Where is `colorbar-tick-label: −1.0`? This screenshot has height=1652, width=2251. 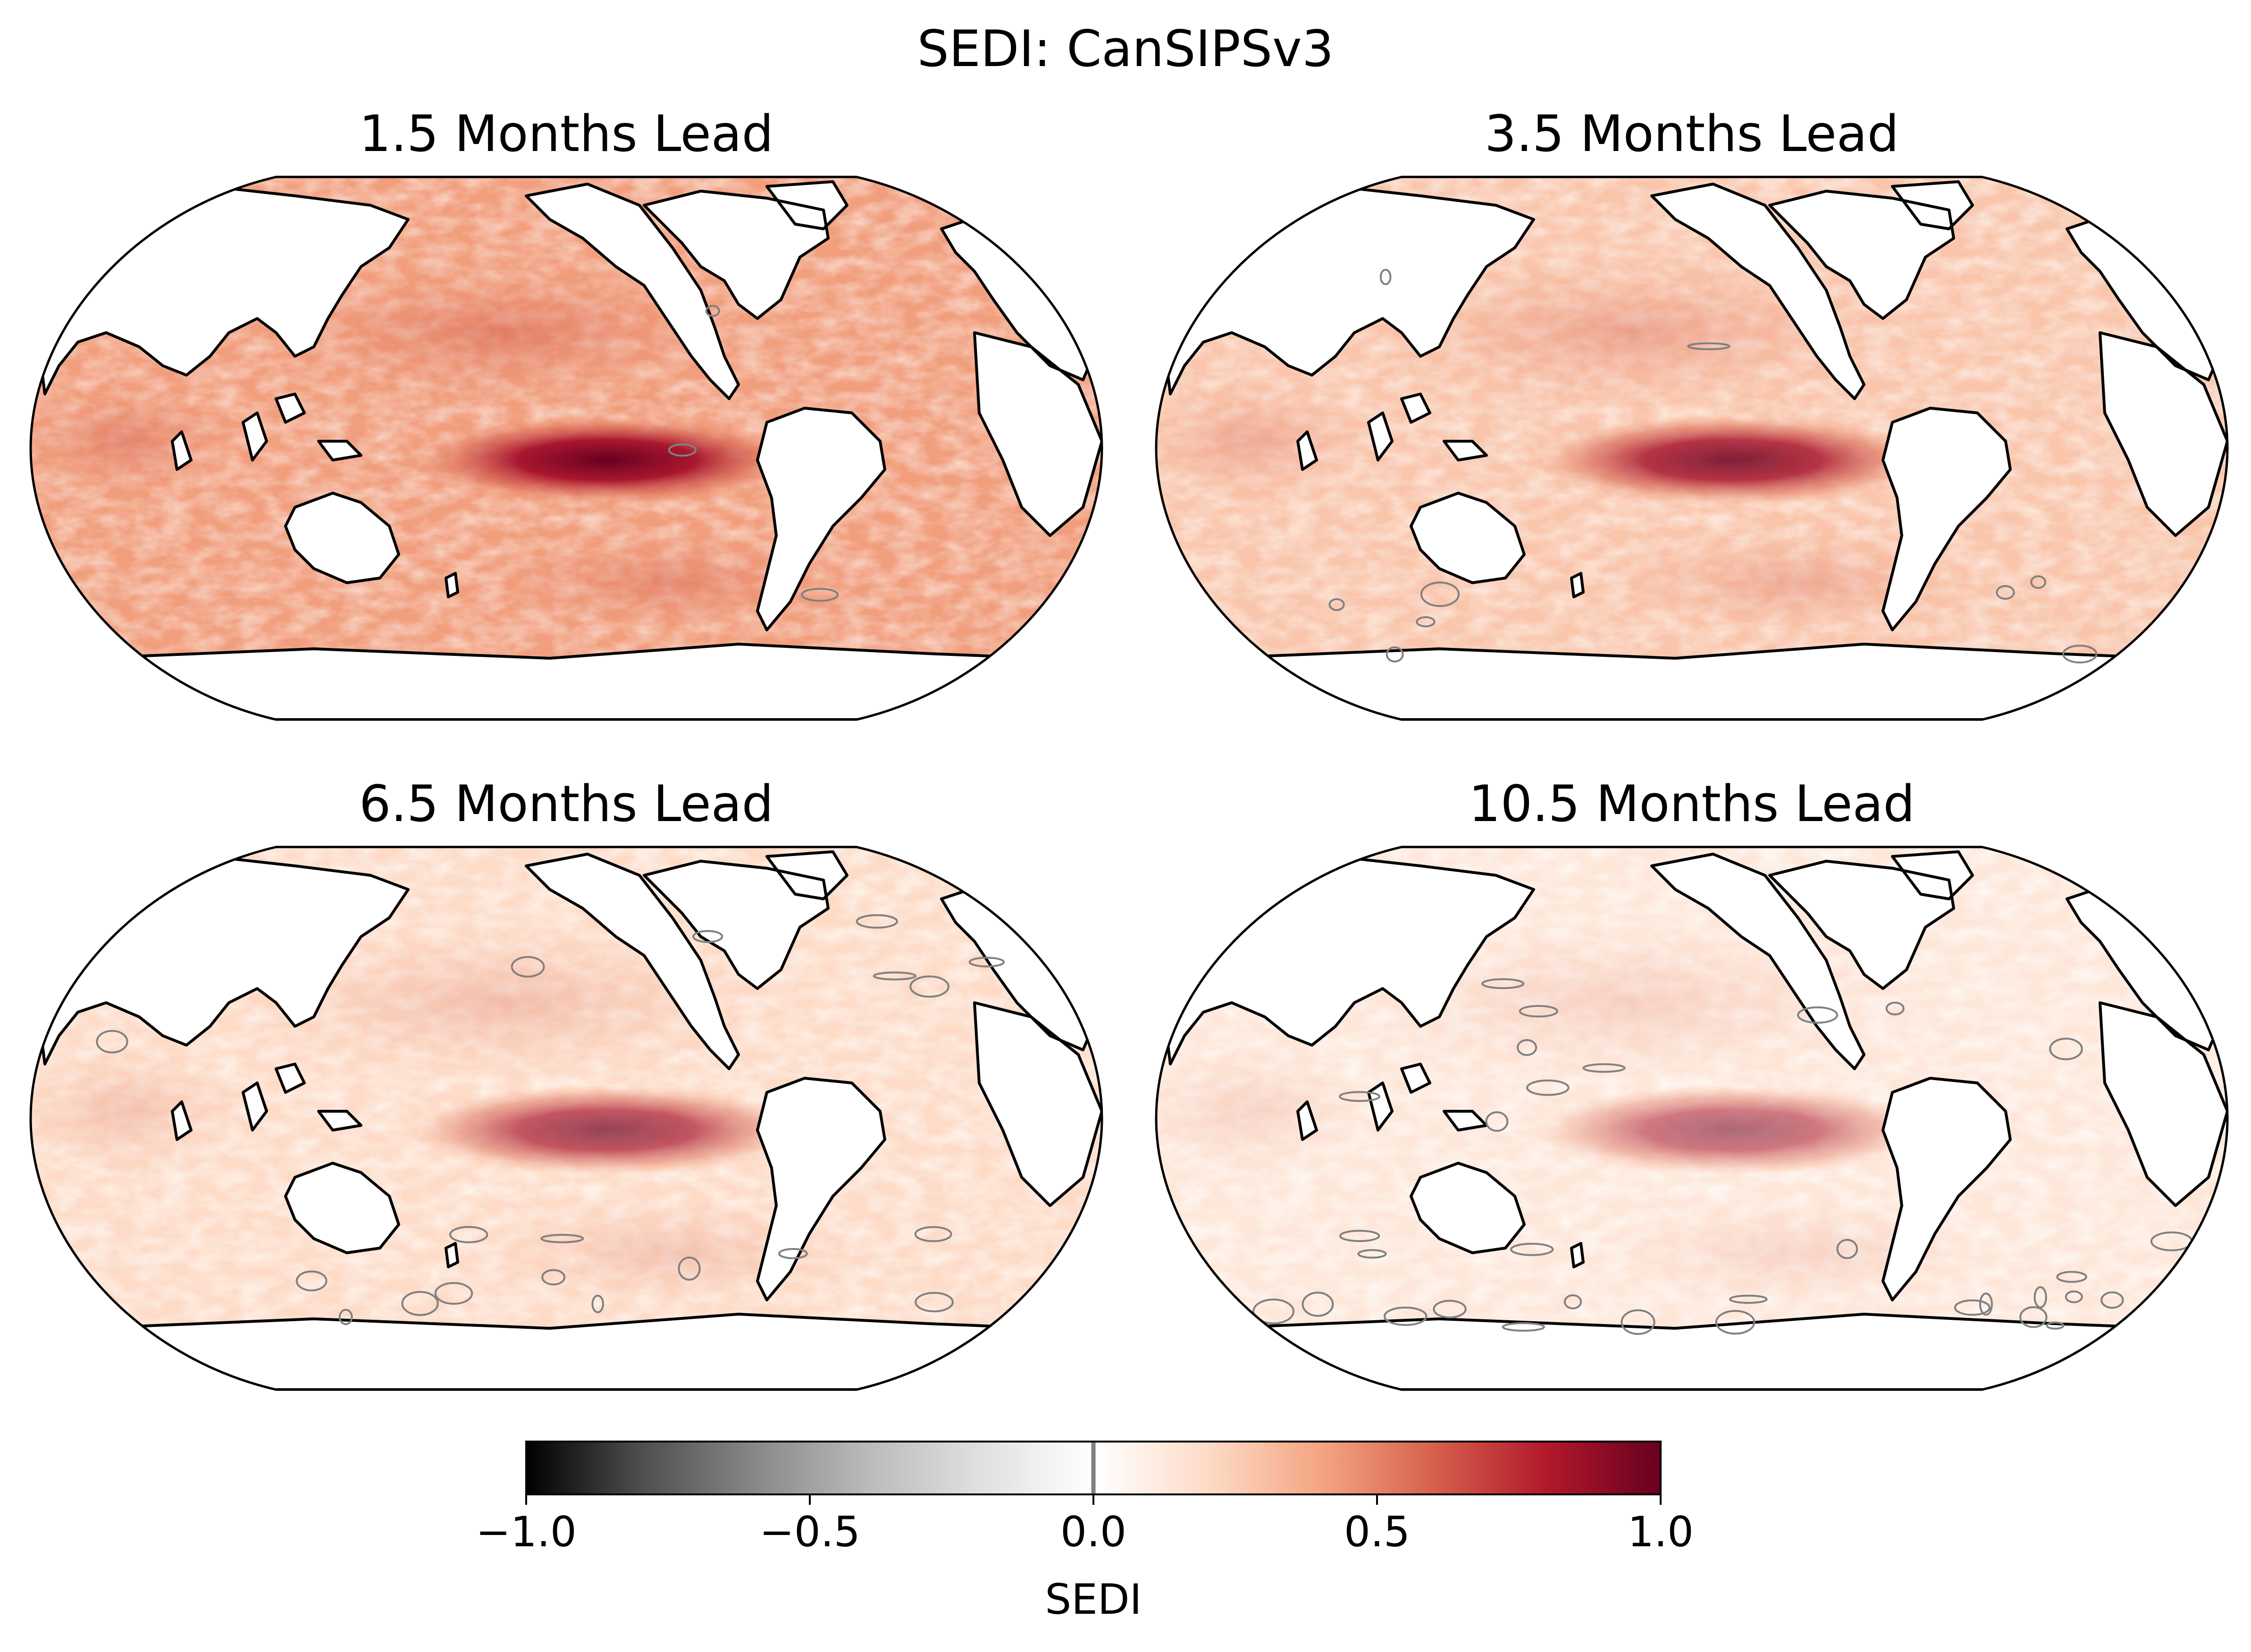 colorbar-tick-label: −1.0 is located at coordinates (526, 1532).